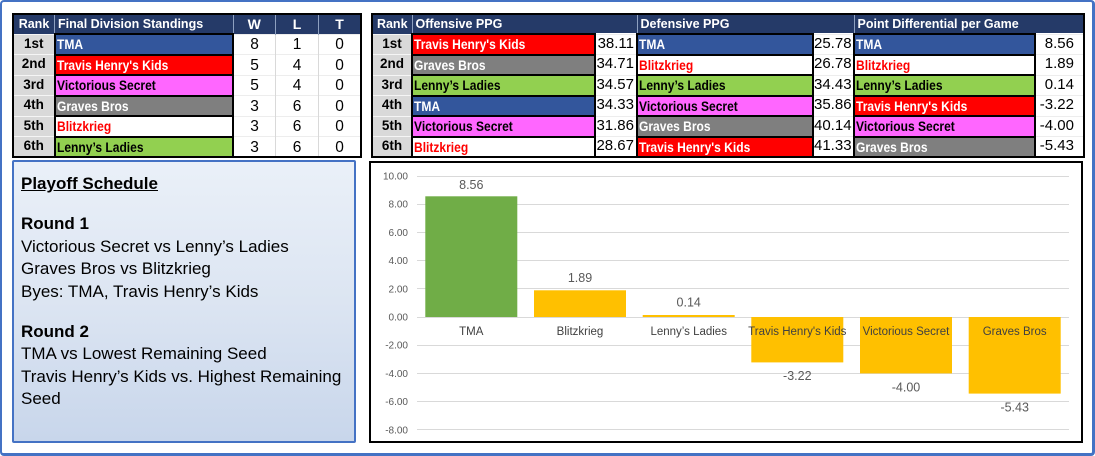  I want to click on svg-text: 0.14, so click(689, 302).